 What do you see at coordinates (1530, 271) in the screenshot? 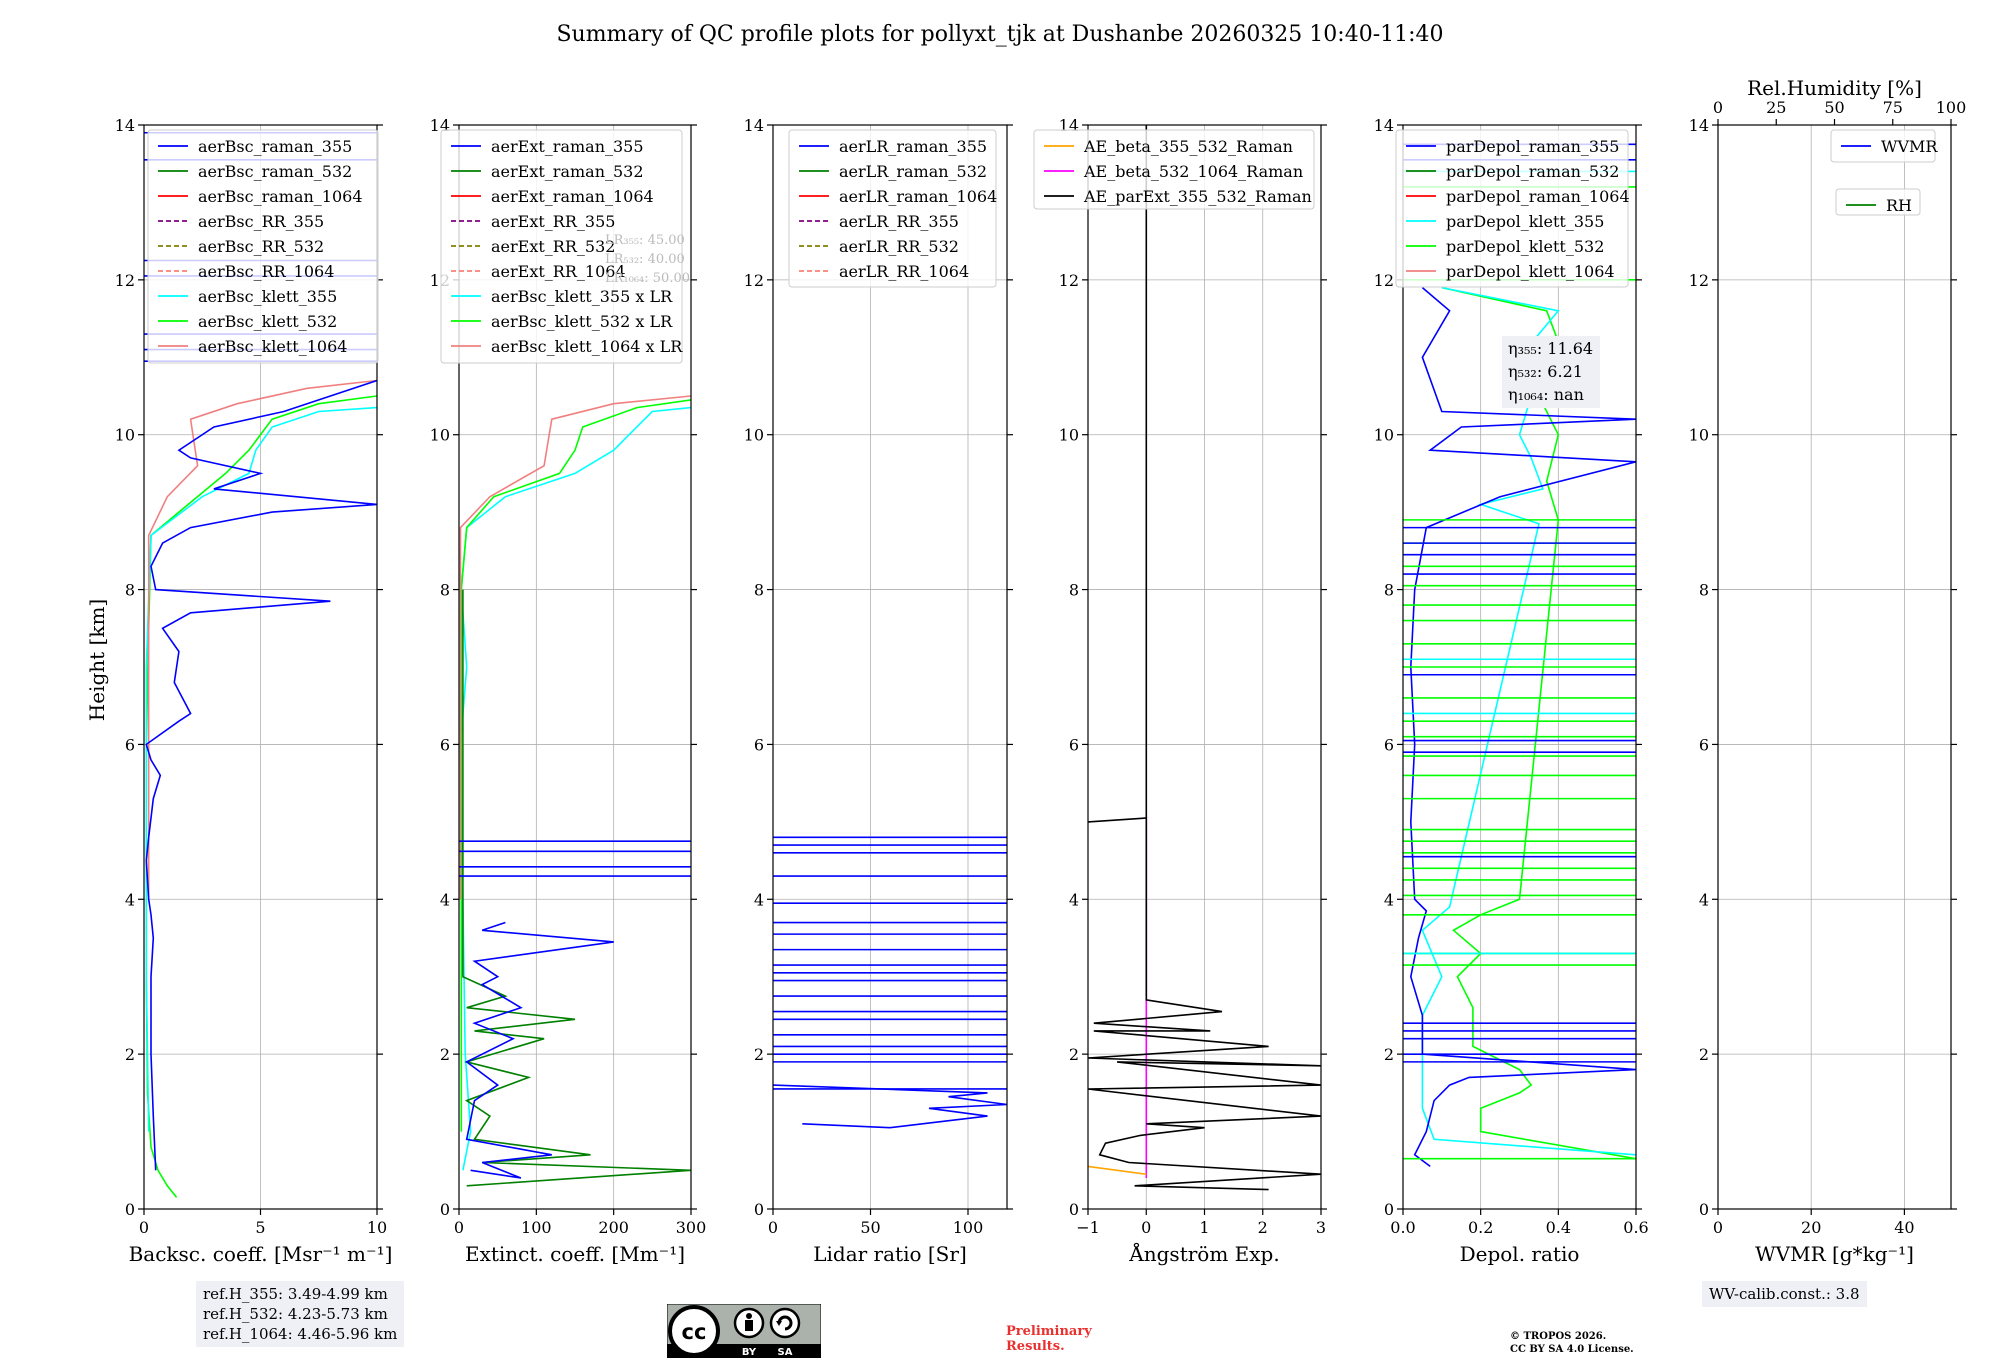
I see `legend-label: parDepol_klett_1064` at bounding box center [1530, 271].